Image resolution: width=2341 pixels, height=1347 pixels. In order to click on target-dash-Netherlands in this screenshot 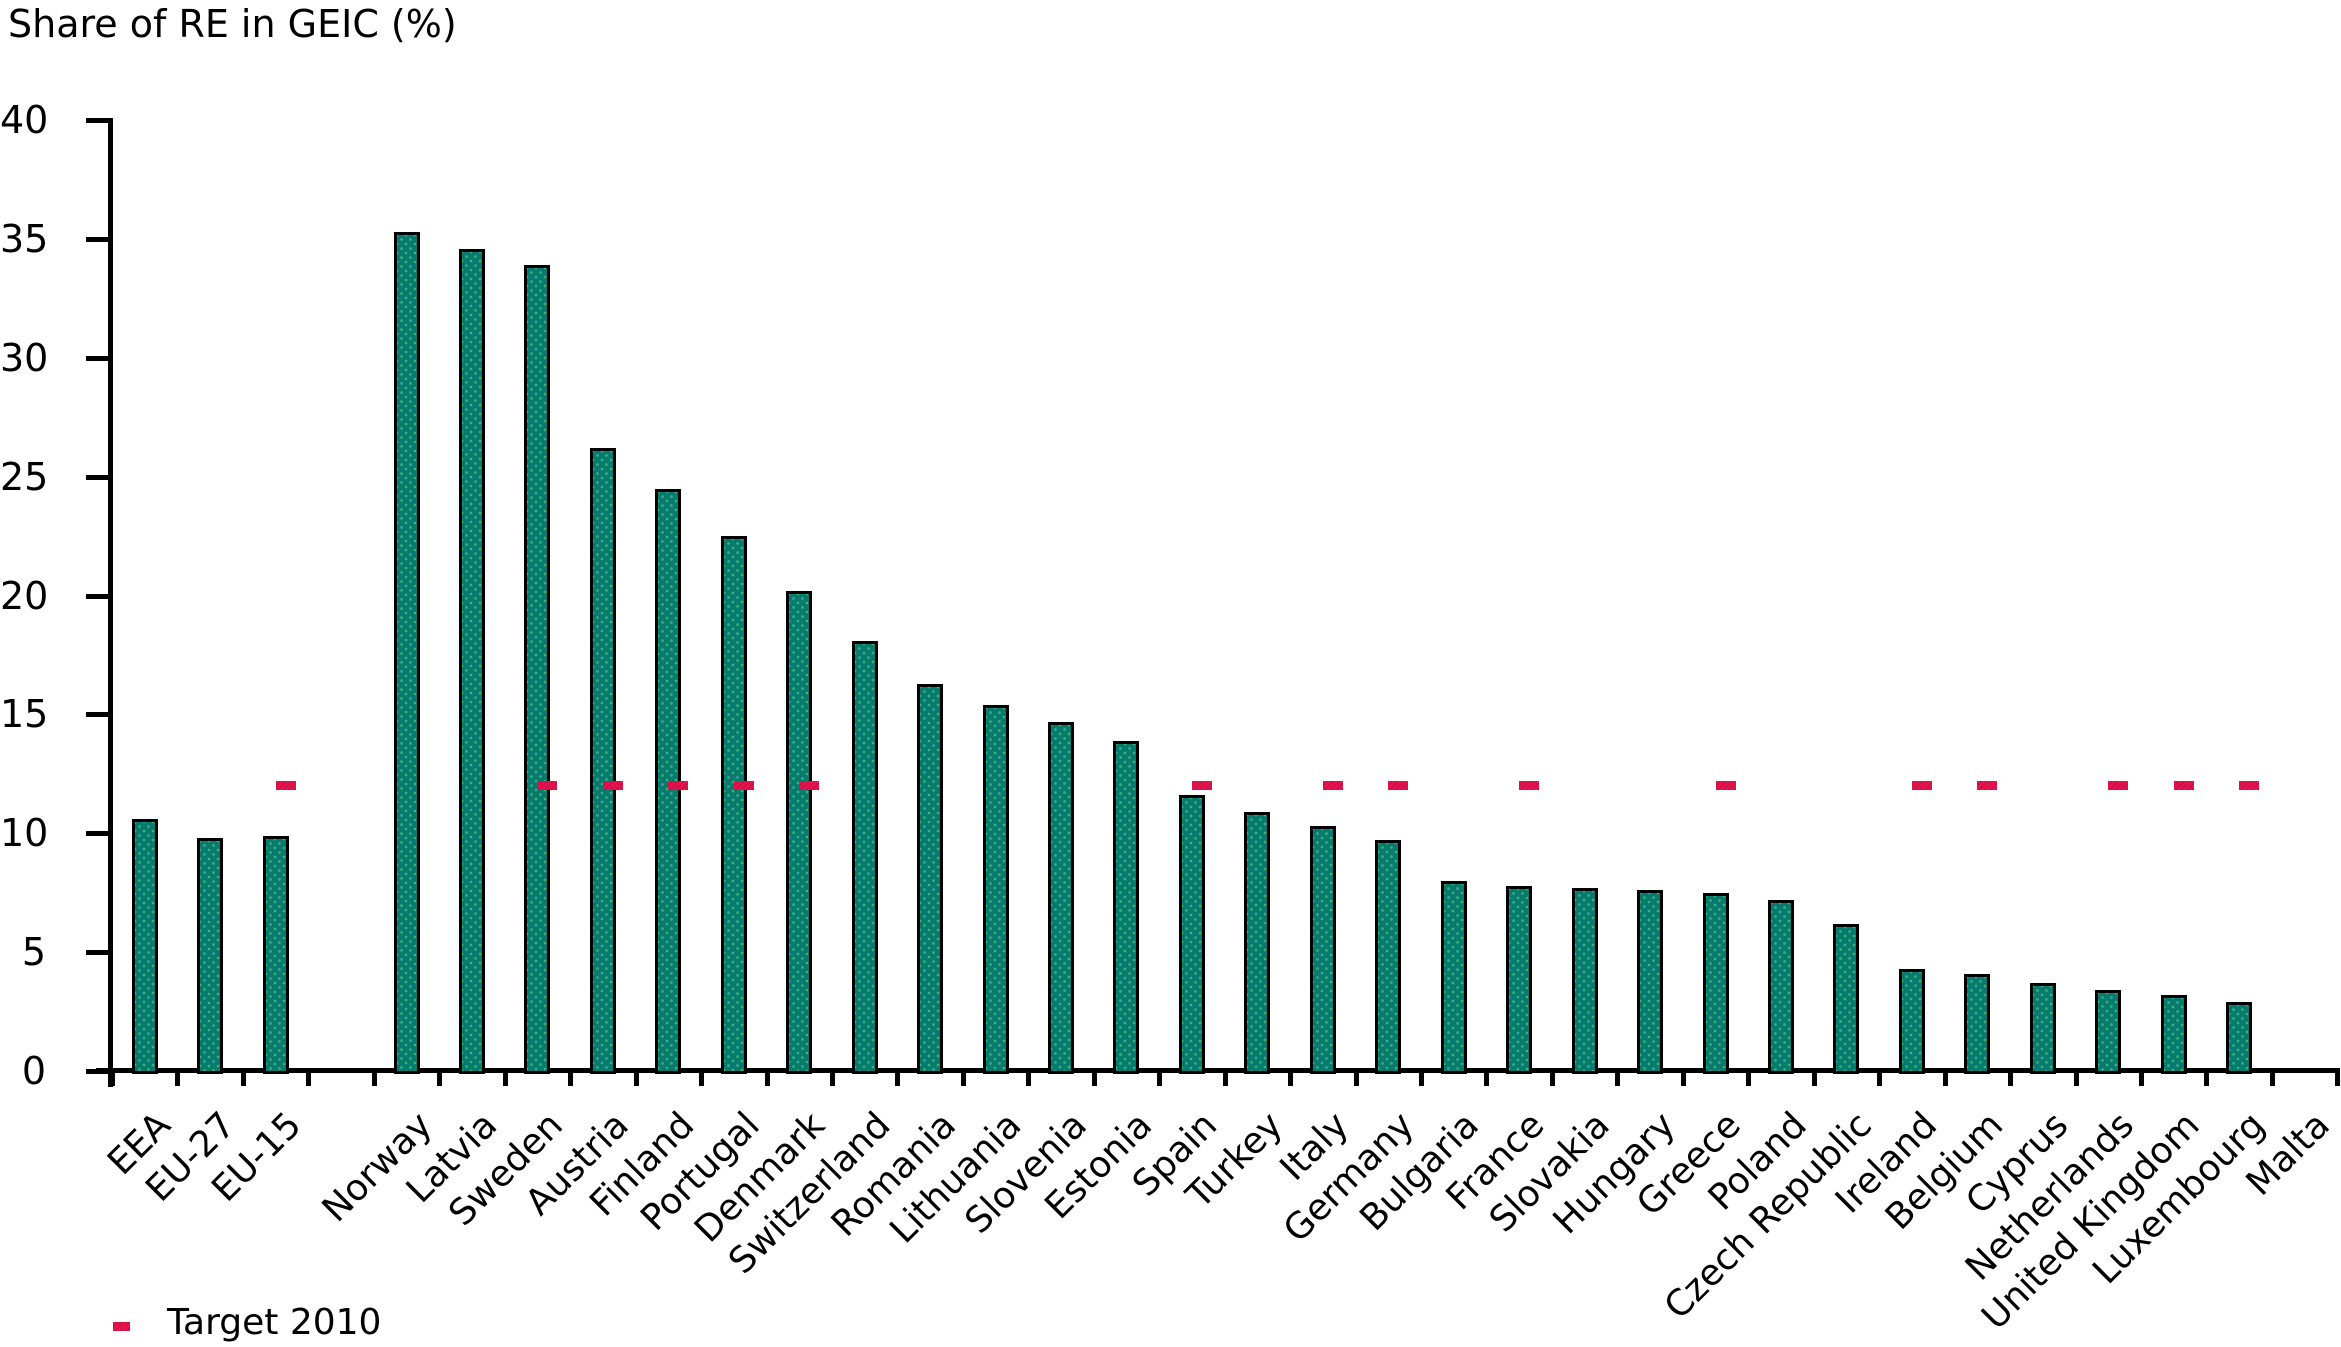, I will do `click(2118, 786)`.